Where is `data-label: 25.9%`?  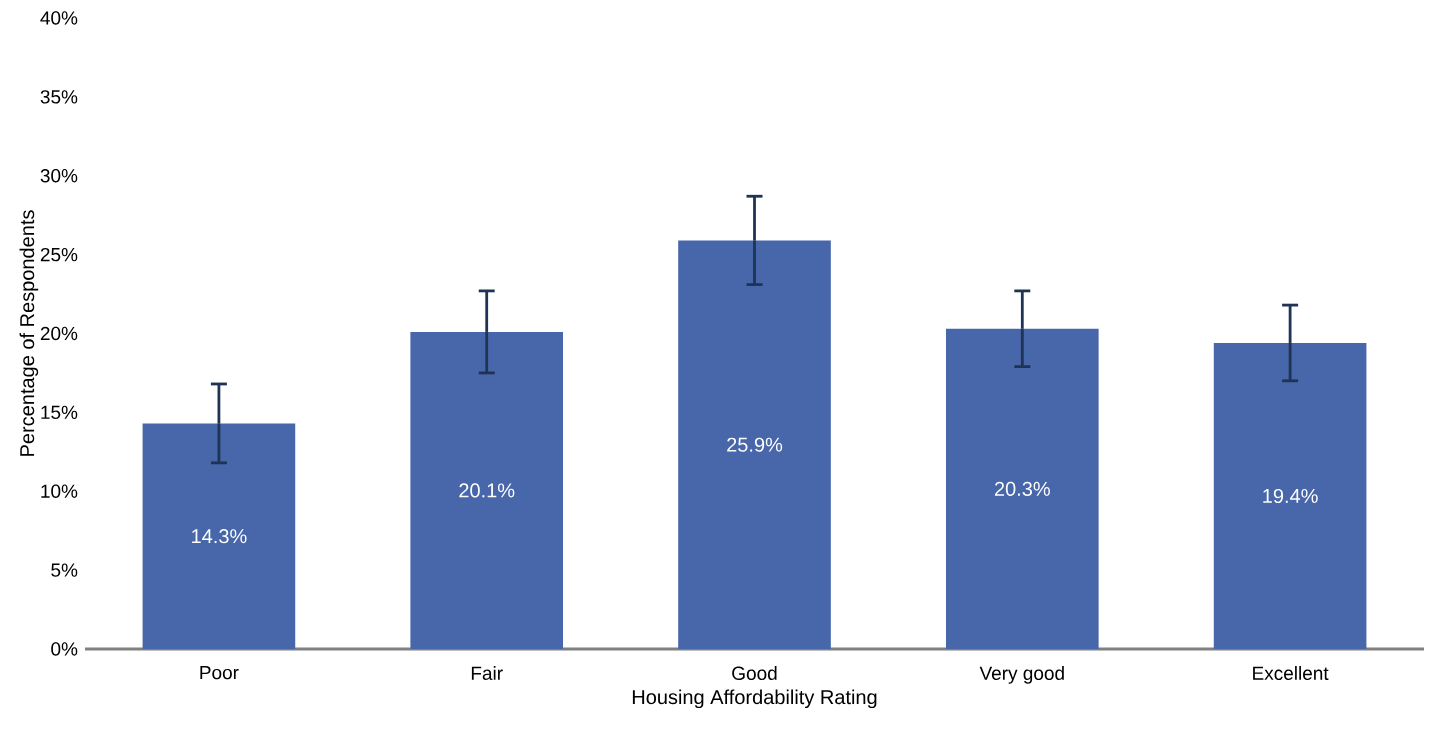 data-label: 25.9% is located at coordinates (755, 444).